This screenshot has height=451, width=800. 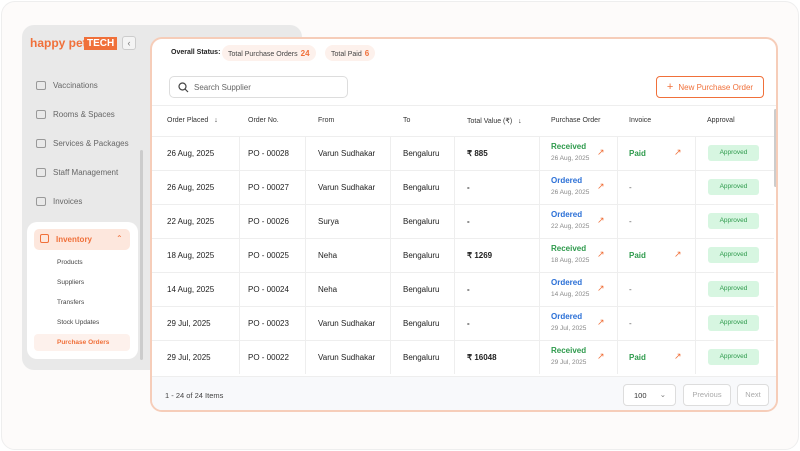 What do you see at coordinates (194, 395) in the screenshot?
I see `items-count: 1 - 24 of 24 Items` at bounding box center [194, 395].